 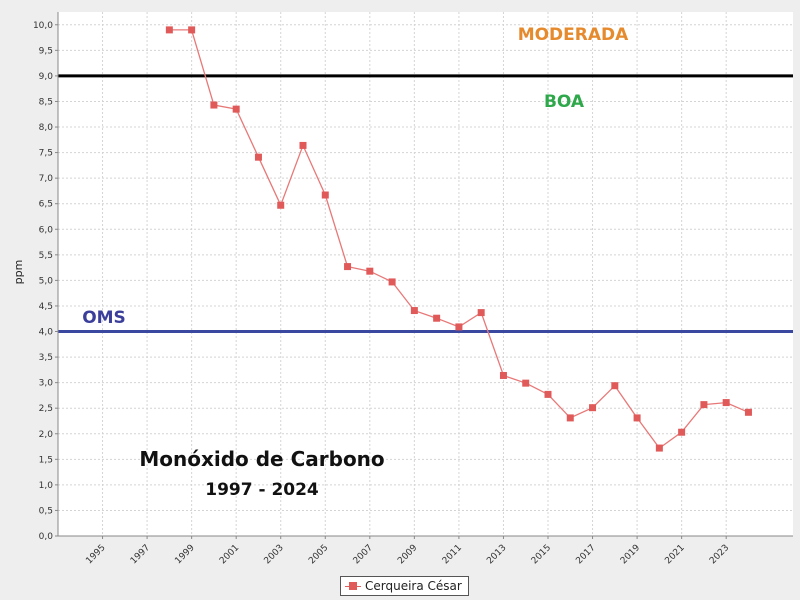 What do you see at coordinates (46, 205) in the screenshot?
I see `y-tick-label: 6,5` at bounding box center [46, 205].